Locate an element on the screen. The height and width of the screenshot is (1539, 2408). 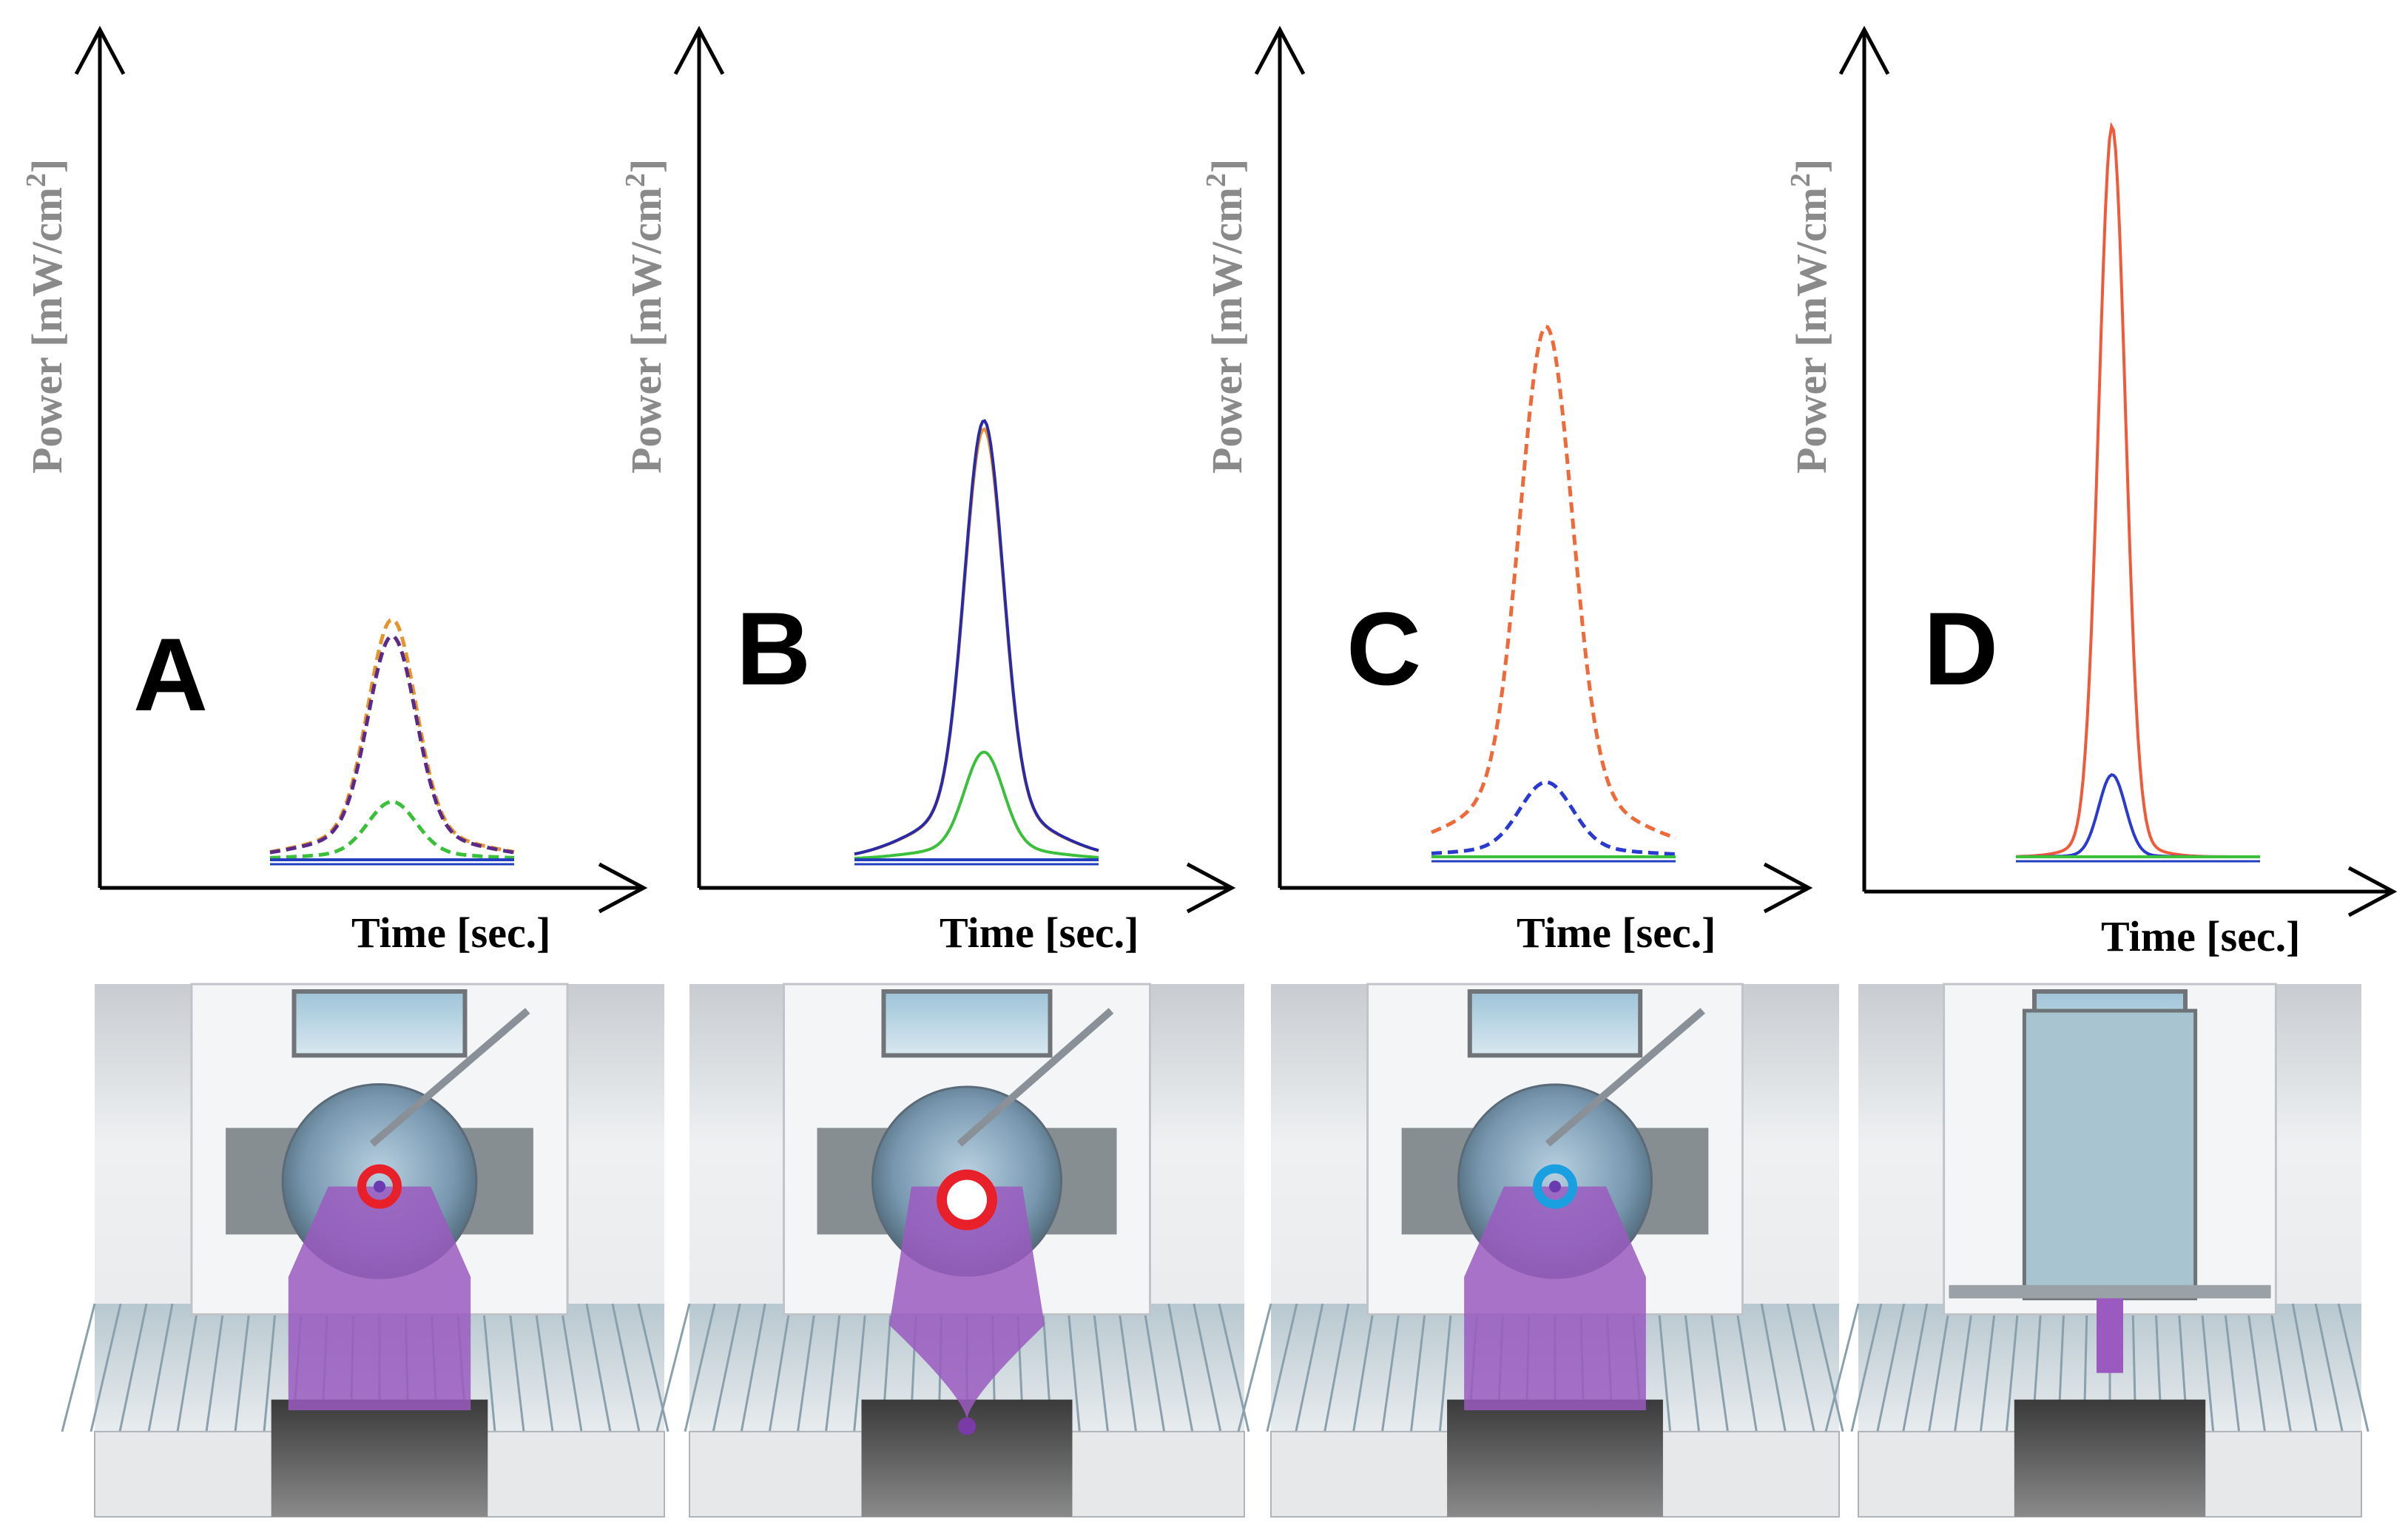
panel-letter: B is located at coordinates (773, 648).